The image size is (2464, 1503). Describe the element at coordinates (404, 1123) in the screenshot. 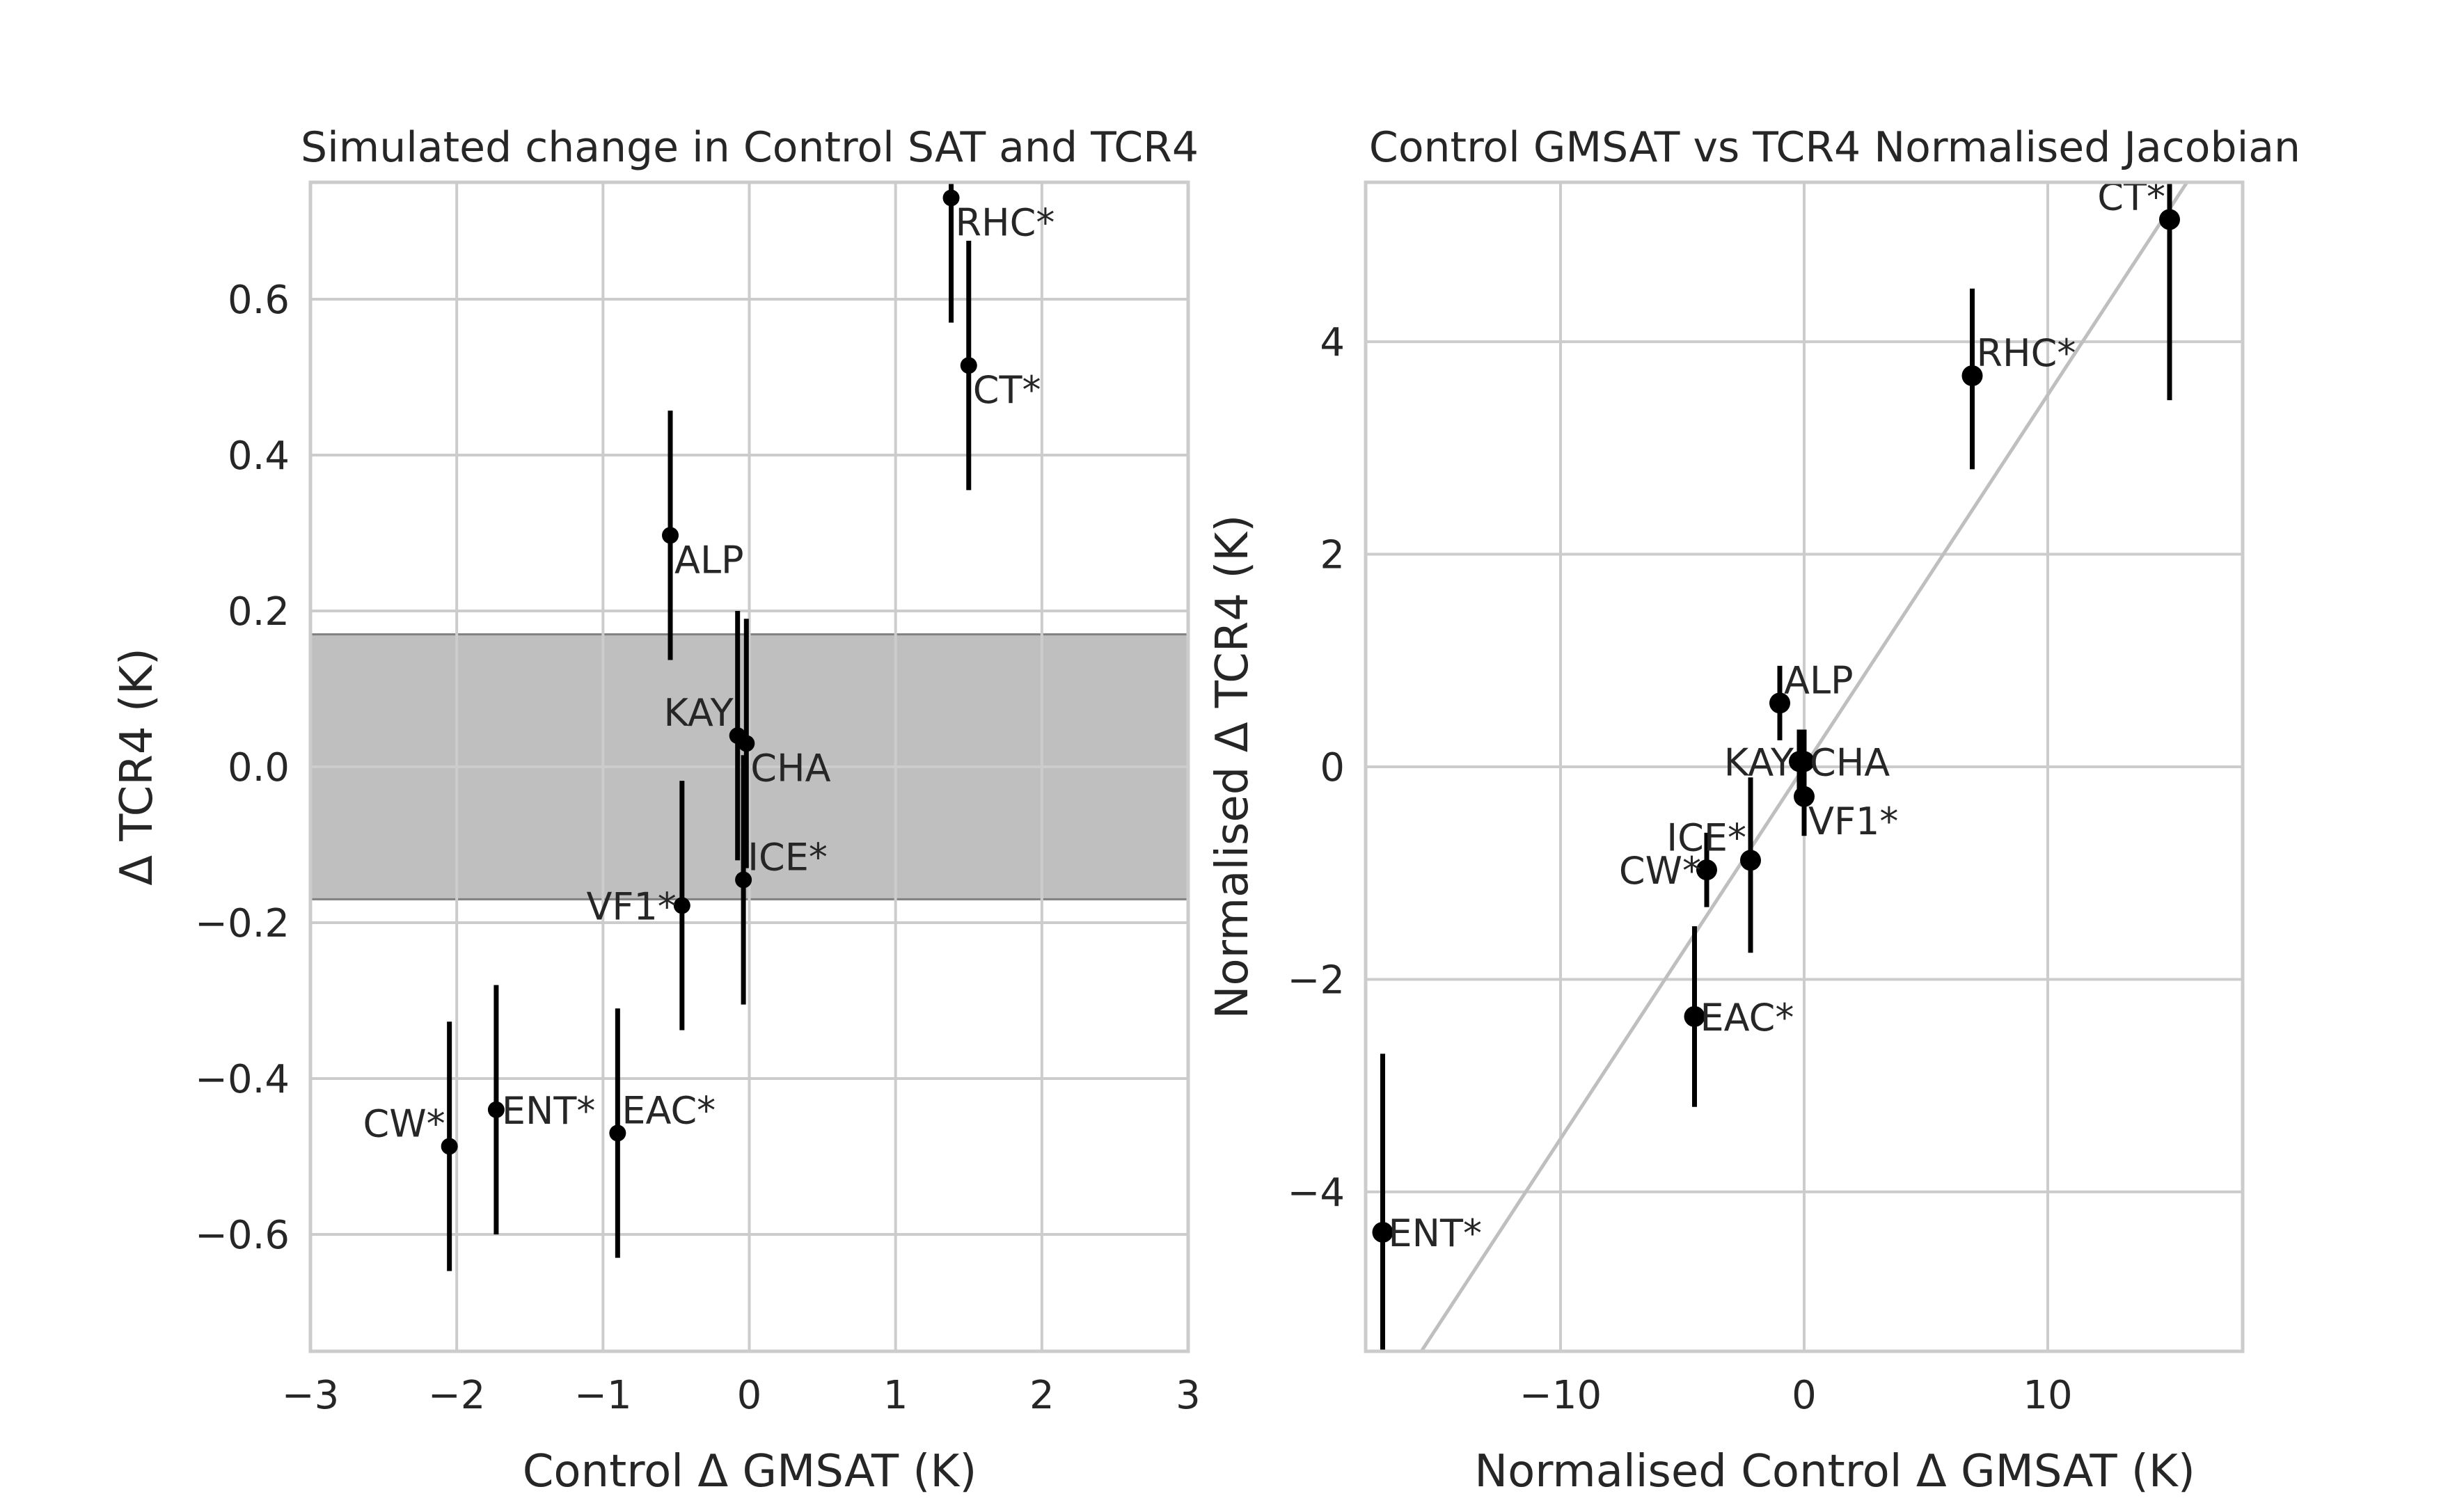

I see `left-panel-point-label: CW*` at that location.